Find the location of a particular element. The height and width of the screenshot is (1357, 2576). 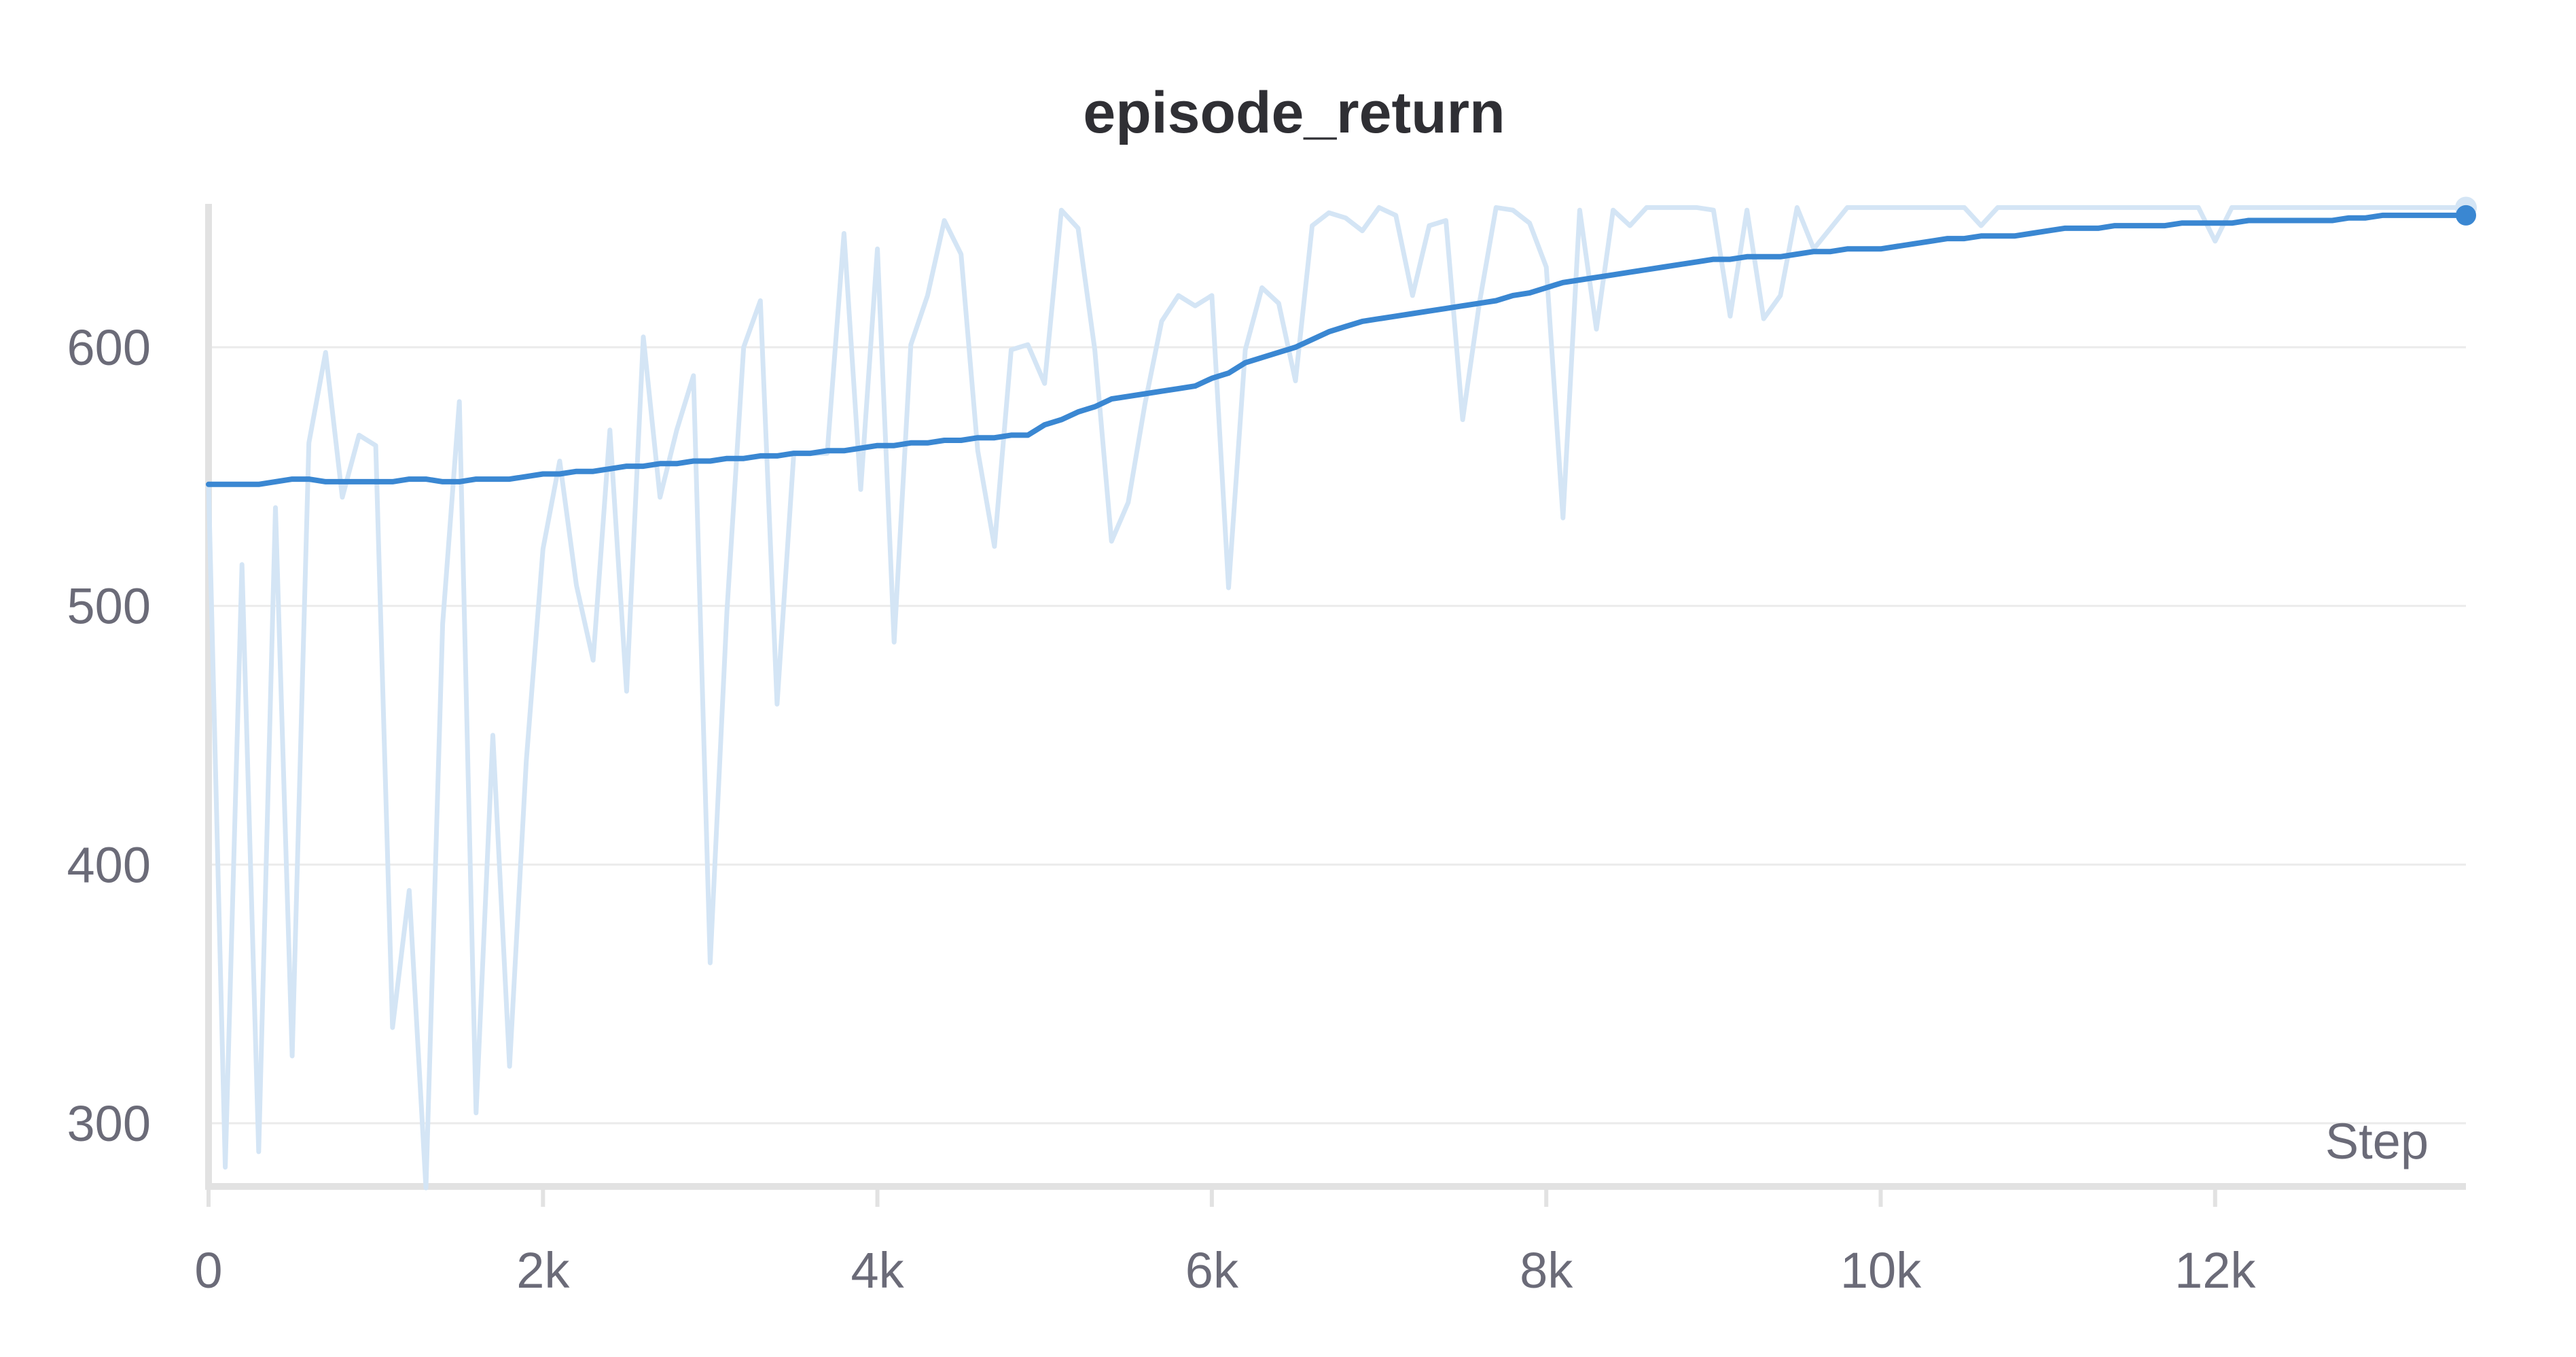

x-tick-label: 10k is located at coordinates (1881, 1270).